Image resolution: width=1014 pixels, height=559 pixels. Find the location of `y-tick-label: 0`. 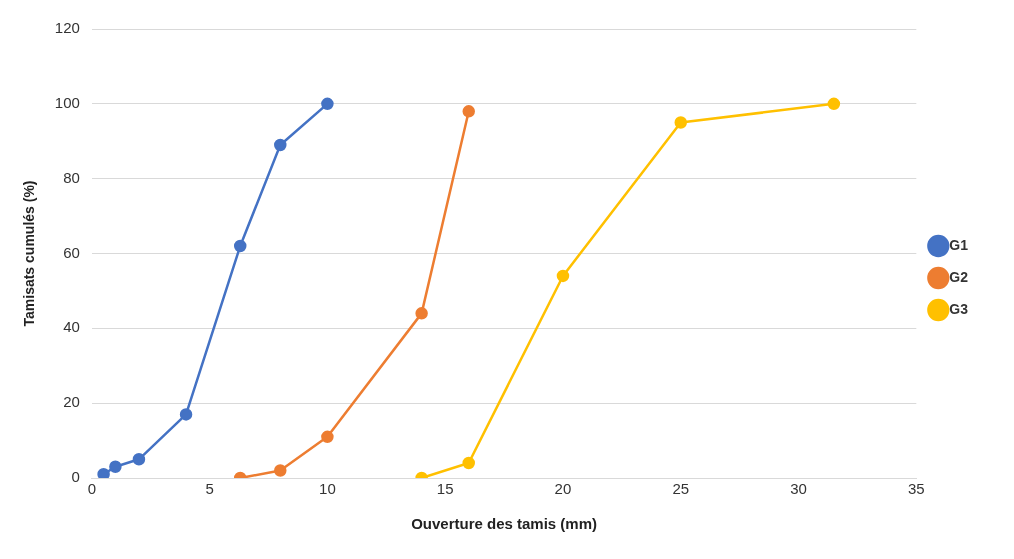

y-tick-label: 0 is located at coordinates (75, 477).